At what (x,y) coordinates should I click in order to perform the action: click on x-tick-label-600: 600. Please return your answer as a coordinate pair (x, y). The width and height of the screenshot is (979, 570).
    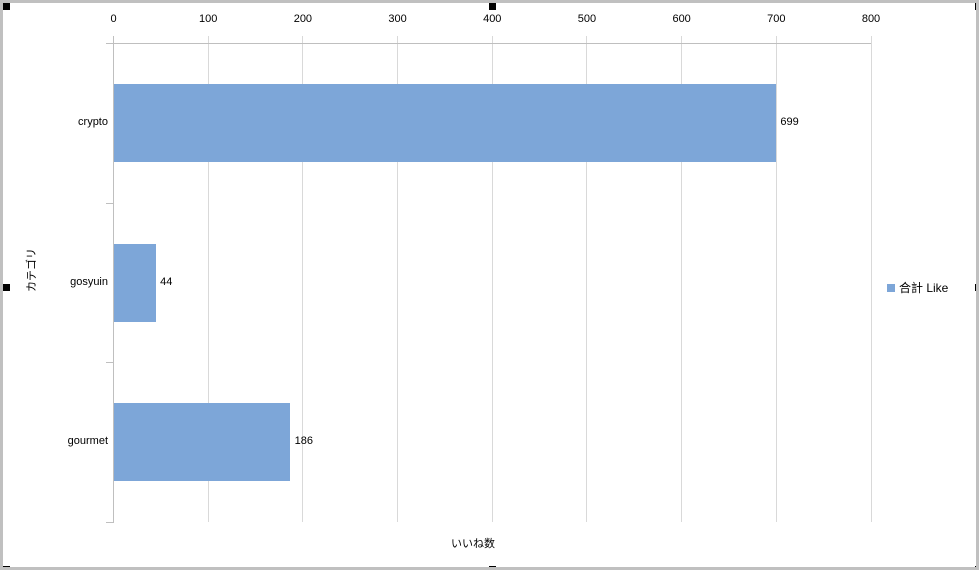
    Looking at the image, I should click on (681, 19).